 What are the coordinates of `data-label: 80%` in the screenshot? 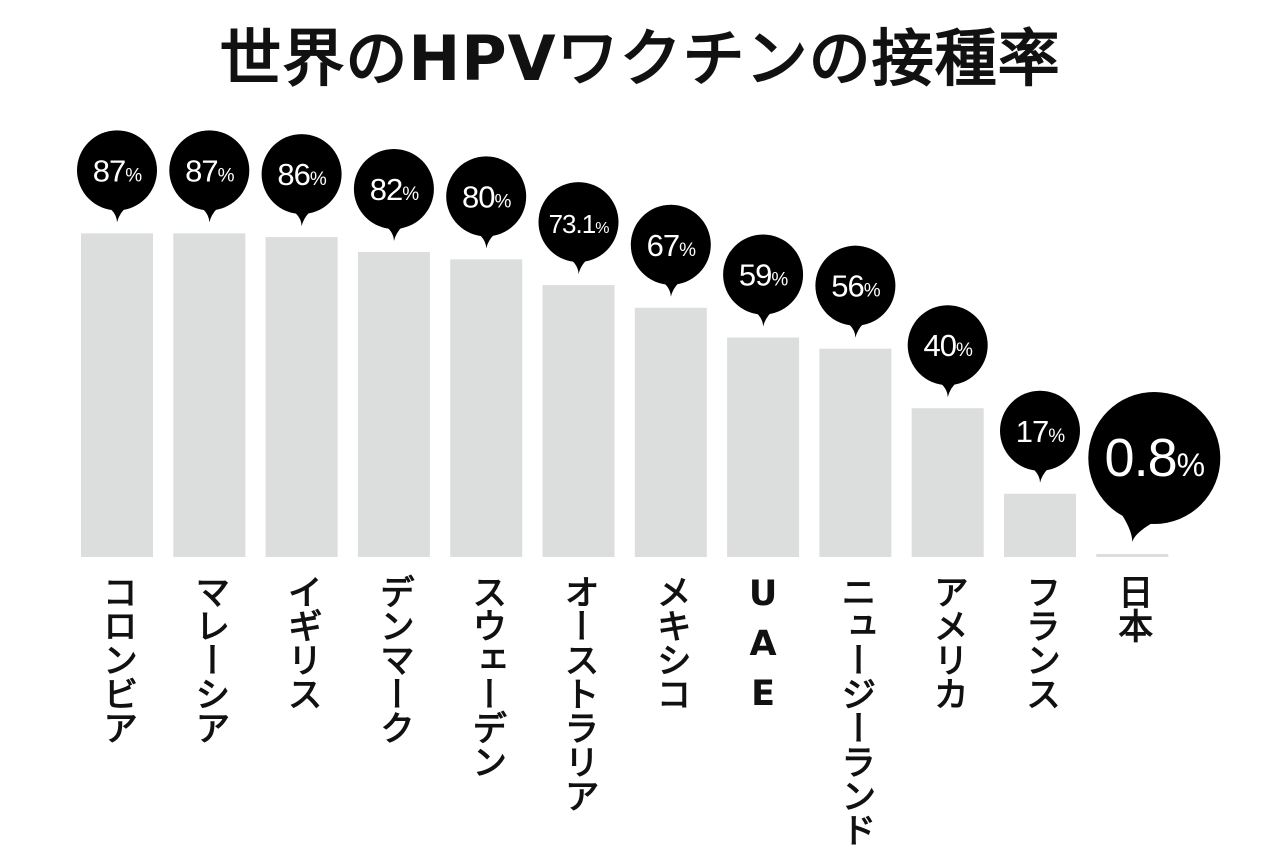 It's located at (486, 196).